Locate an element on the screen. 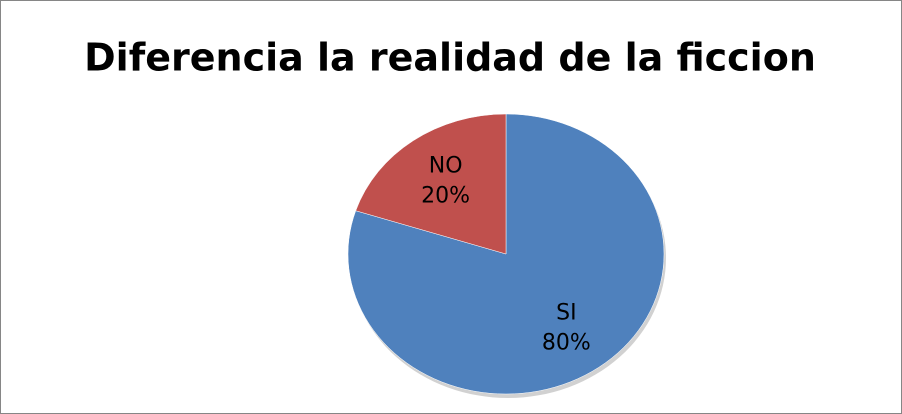 The width and height of the screenshot is (902, 414). slice-value-label: 80% is located at coordinates (566, 343).